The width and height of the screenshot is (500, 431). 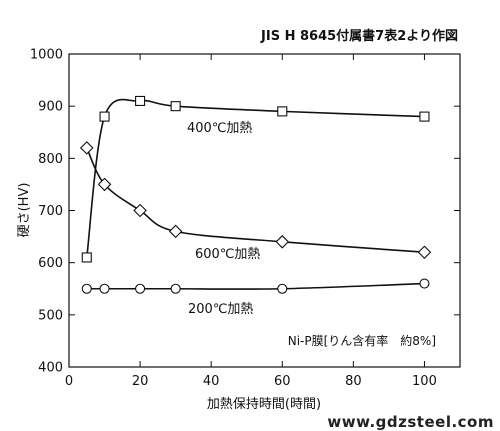 I want to click on watermark: www.gdzsteel.com, so click(x=410, y=422).